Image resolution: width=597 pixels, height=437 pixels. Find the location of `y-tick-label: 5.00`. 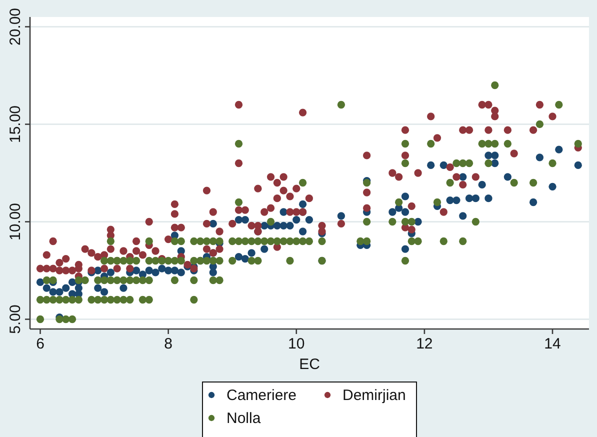

y-tick-label: 5.00 is located at coordinates (15, 319).